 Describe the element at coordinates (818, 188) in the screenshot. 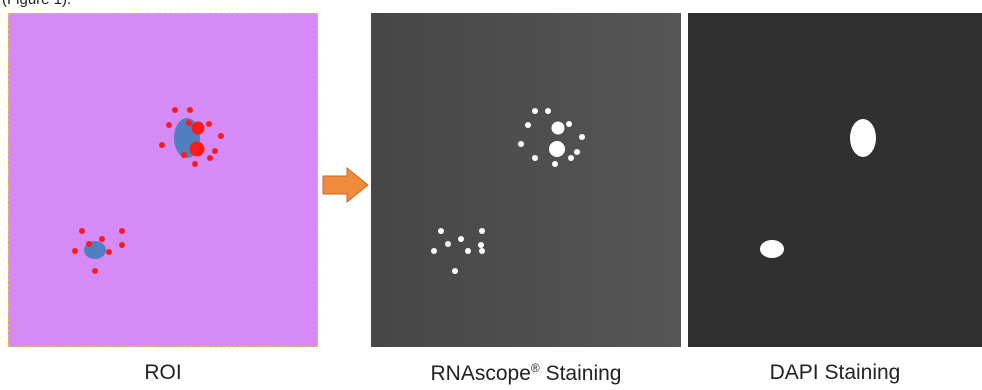

I see `dapi-illustration` at that location.